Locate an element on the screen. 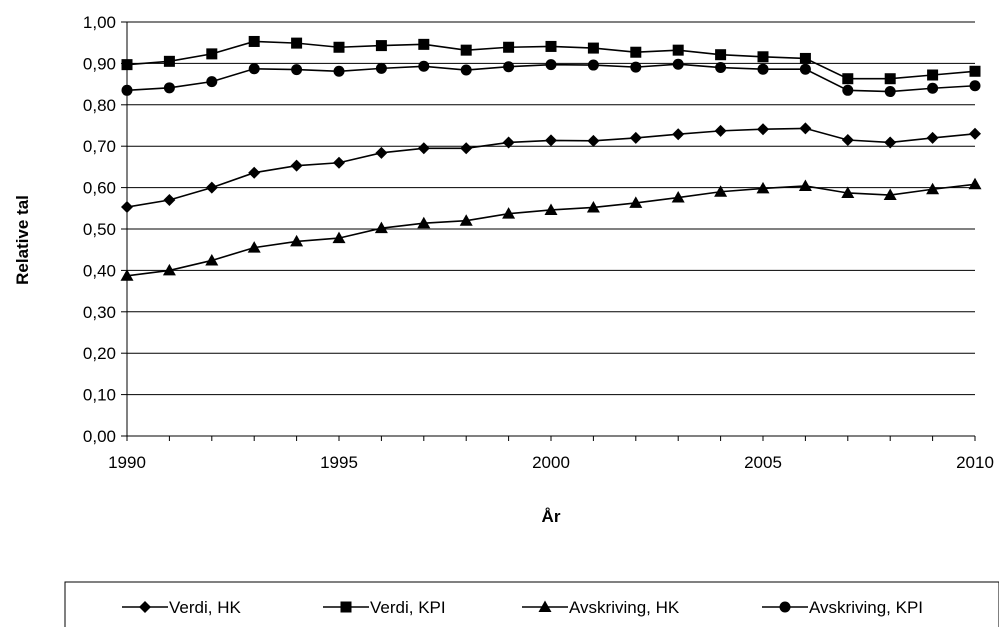  legend-label: Avskriving, HK is located at coordinates (624, 607).